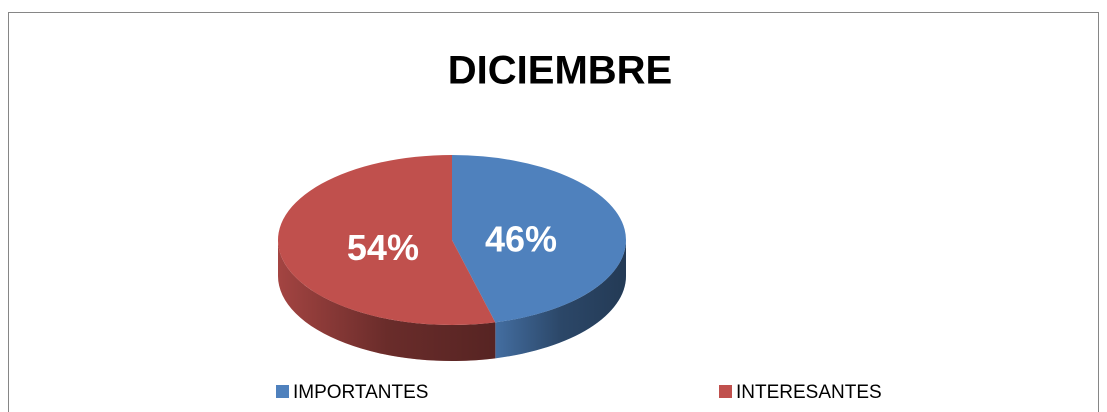 Image resolution: width=1107 pixels, height=412 pixels. What do you see at coordinates (809, 392) in the screenshot?
I see `legend-label: INTERESANTES` at bounding box center [809, 392].